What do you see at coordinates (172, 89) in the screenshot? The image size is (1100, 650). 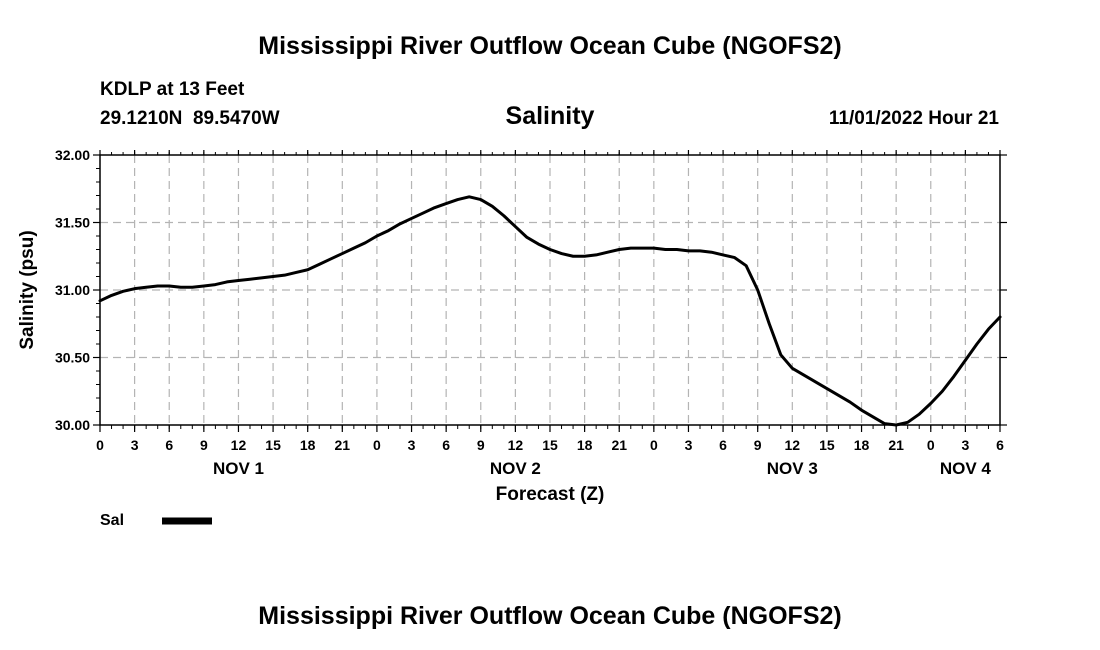 I see `station-label: KDLP at 13 Feet` at bounding box center [172, 89].